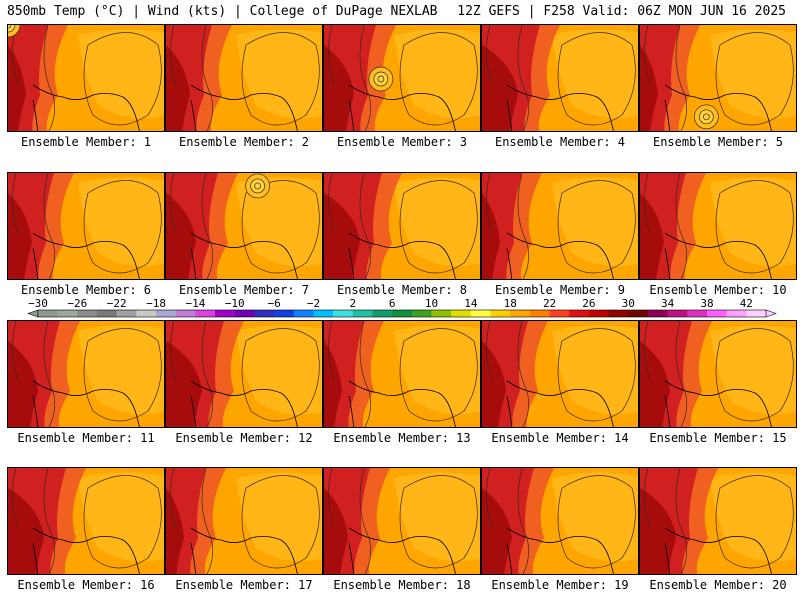 This screenshot has height=600, width=800. Describe the element at coordinates (668, 303) in the screenshot. I see `scale-tick-label: 34` at that location.